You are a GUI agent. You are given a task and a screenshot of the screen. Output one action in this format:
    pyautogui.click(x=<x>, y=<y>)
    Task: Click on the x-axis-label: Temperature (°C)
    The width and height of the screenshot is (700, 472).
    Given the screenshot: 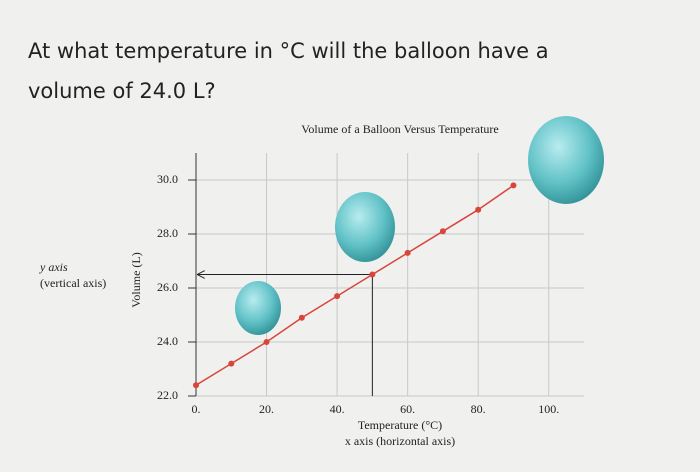 What is the action you would take?
    pyautogui.click(x=400, y=425)
    